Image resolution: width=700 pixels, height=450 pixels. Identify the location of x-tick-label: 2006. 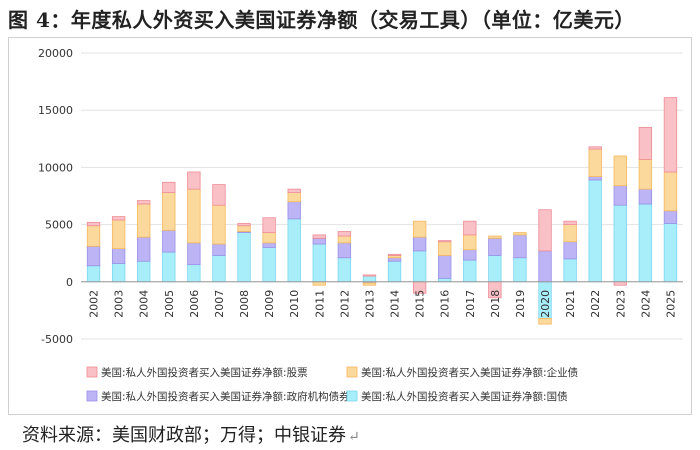
(194, 304).